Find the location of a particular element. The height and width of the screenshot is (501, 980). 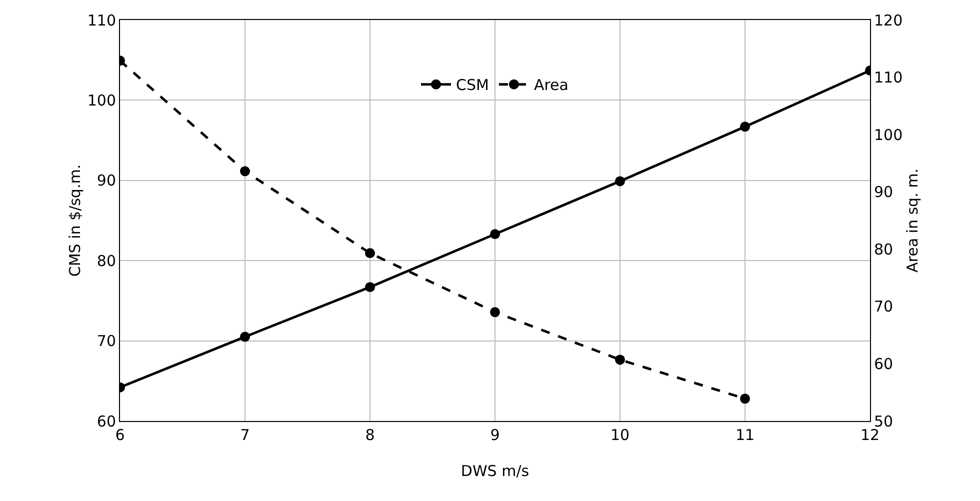

x-tick-label: 11 is located at coordinates (745, 435).